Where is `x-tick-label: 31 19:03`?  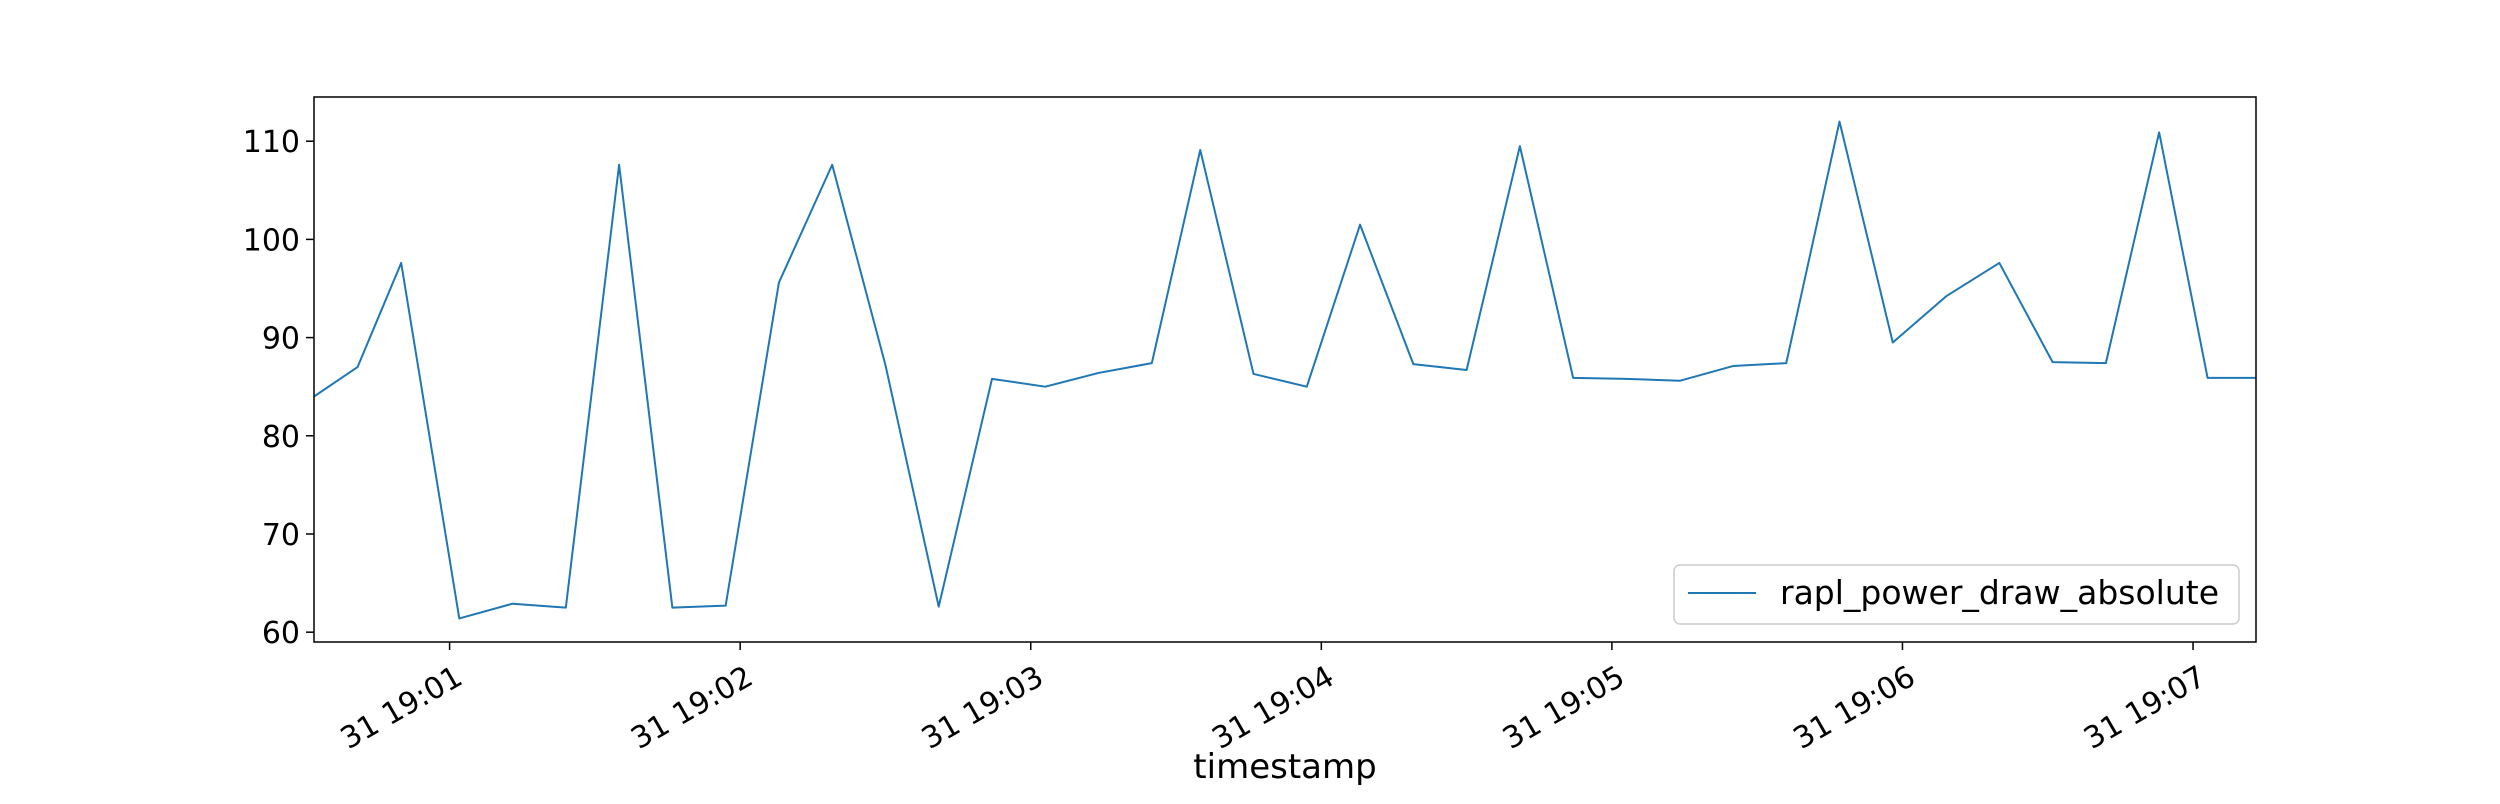 x-tick-label: 31 19:03 is located at coordinates (983, 707).